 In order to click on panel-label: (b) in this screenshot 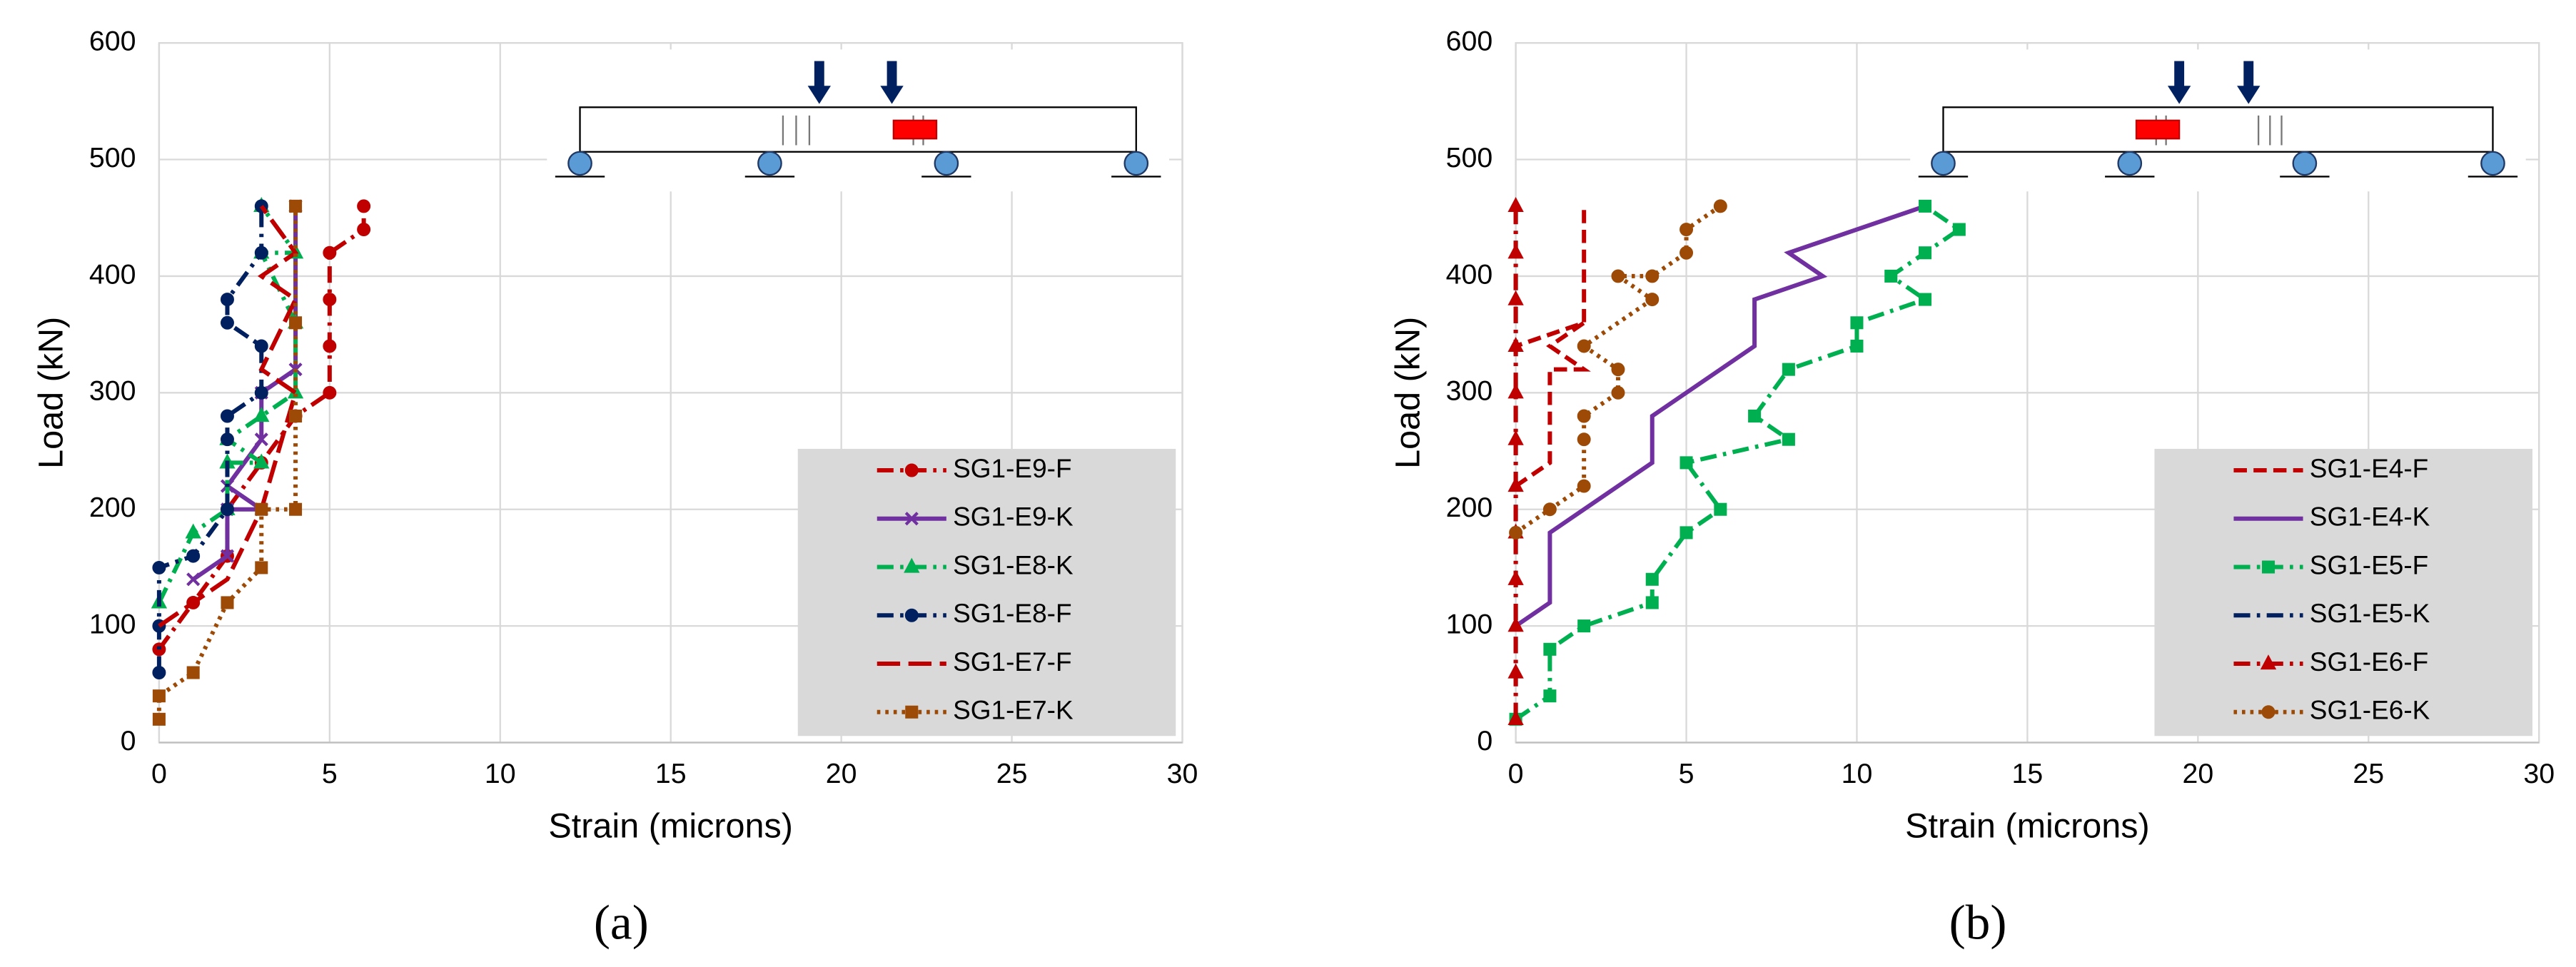, I will do `click(1978, 922)`.